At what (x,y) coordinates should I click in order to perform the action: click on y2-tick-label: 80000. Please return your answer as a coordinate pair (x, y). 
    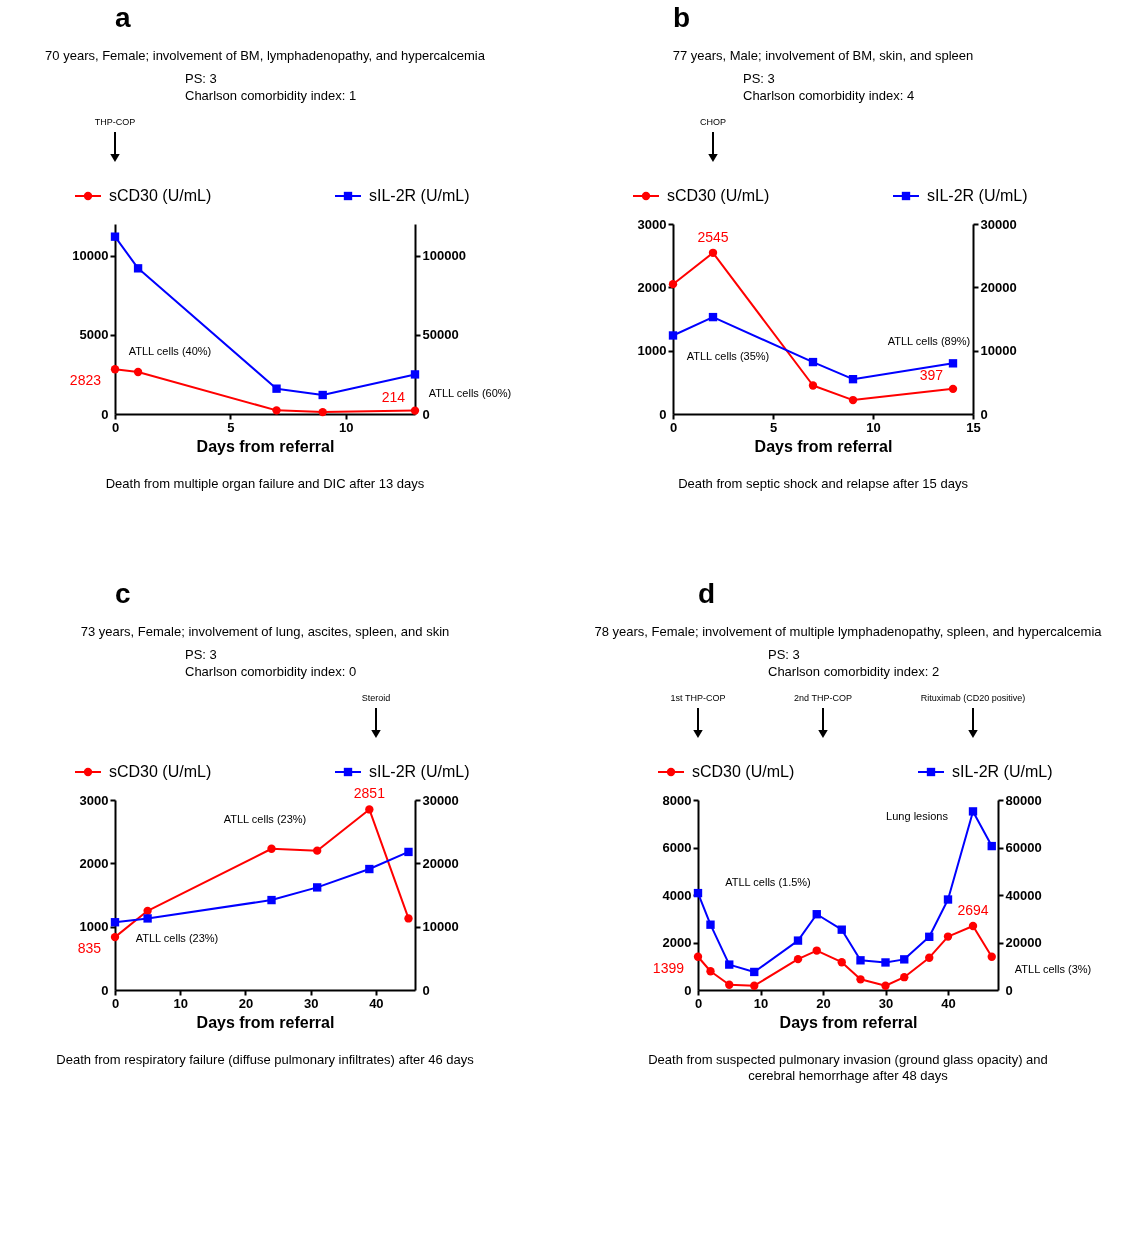
    Looking at the image, I should click on (1023, 800).